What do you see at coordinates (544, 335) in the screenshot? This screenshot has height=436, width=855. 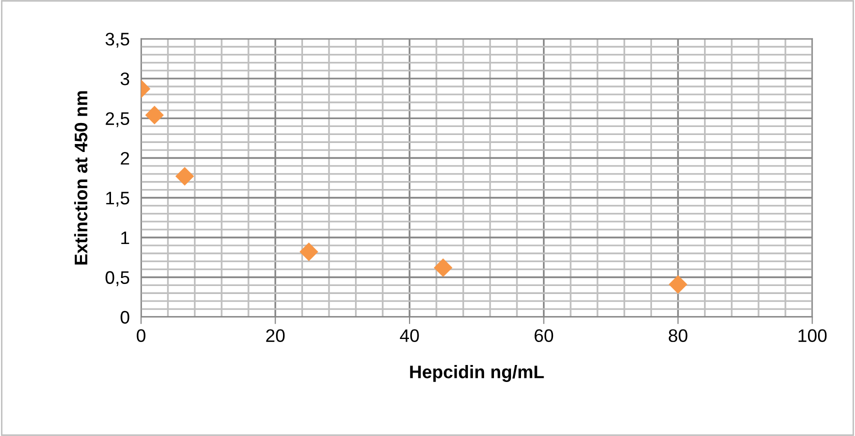 I see `x-tick-label: 60` at bounding box center [544, 335].